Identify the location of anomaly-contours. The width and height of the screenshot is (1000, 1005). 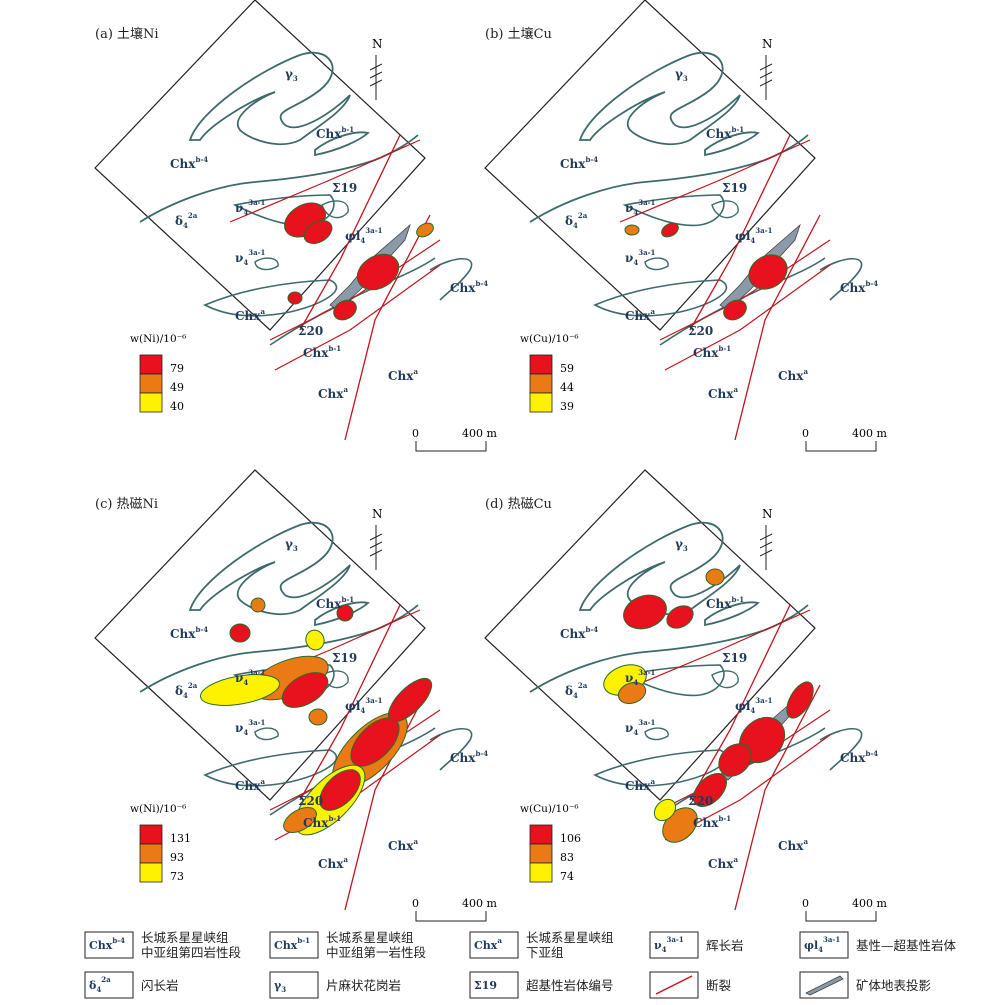
(708, 705).